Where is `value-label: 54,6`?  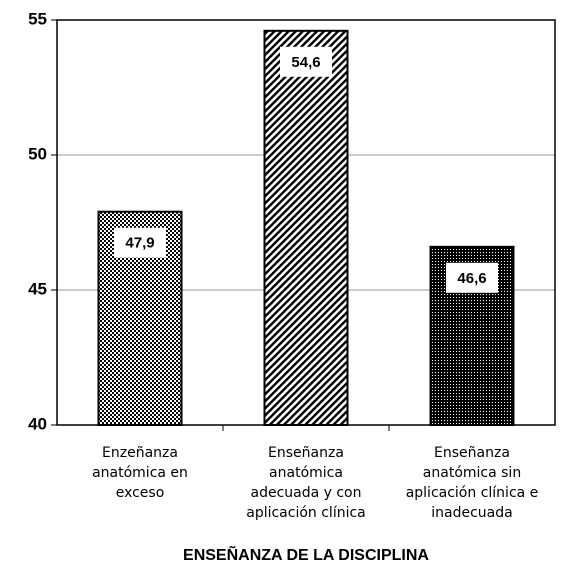
value-label: 54,6 is located at coordinates (305, 62).